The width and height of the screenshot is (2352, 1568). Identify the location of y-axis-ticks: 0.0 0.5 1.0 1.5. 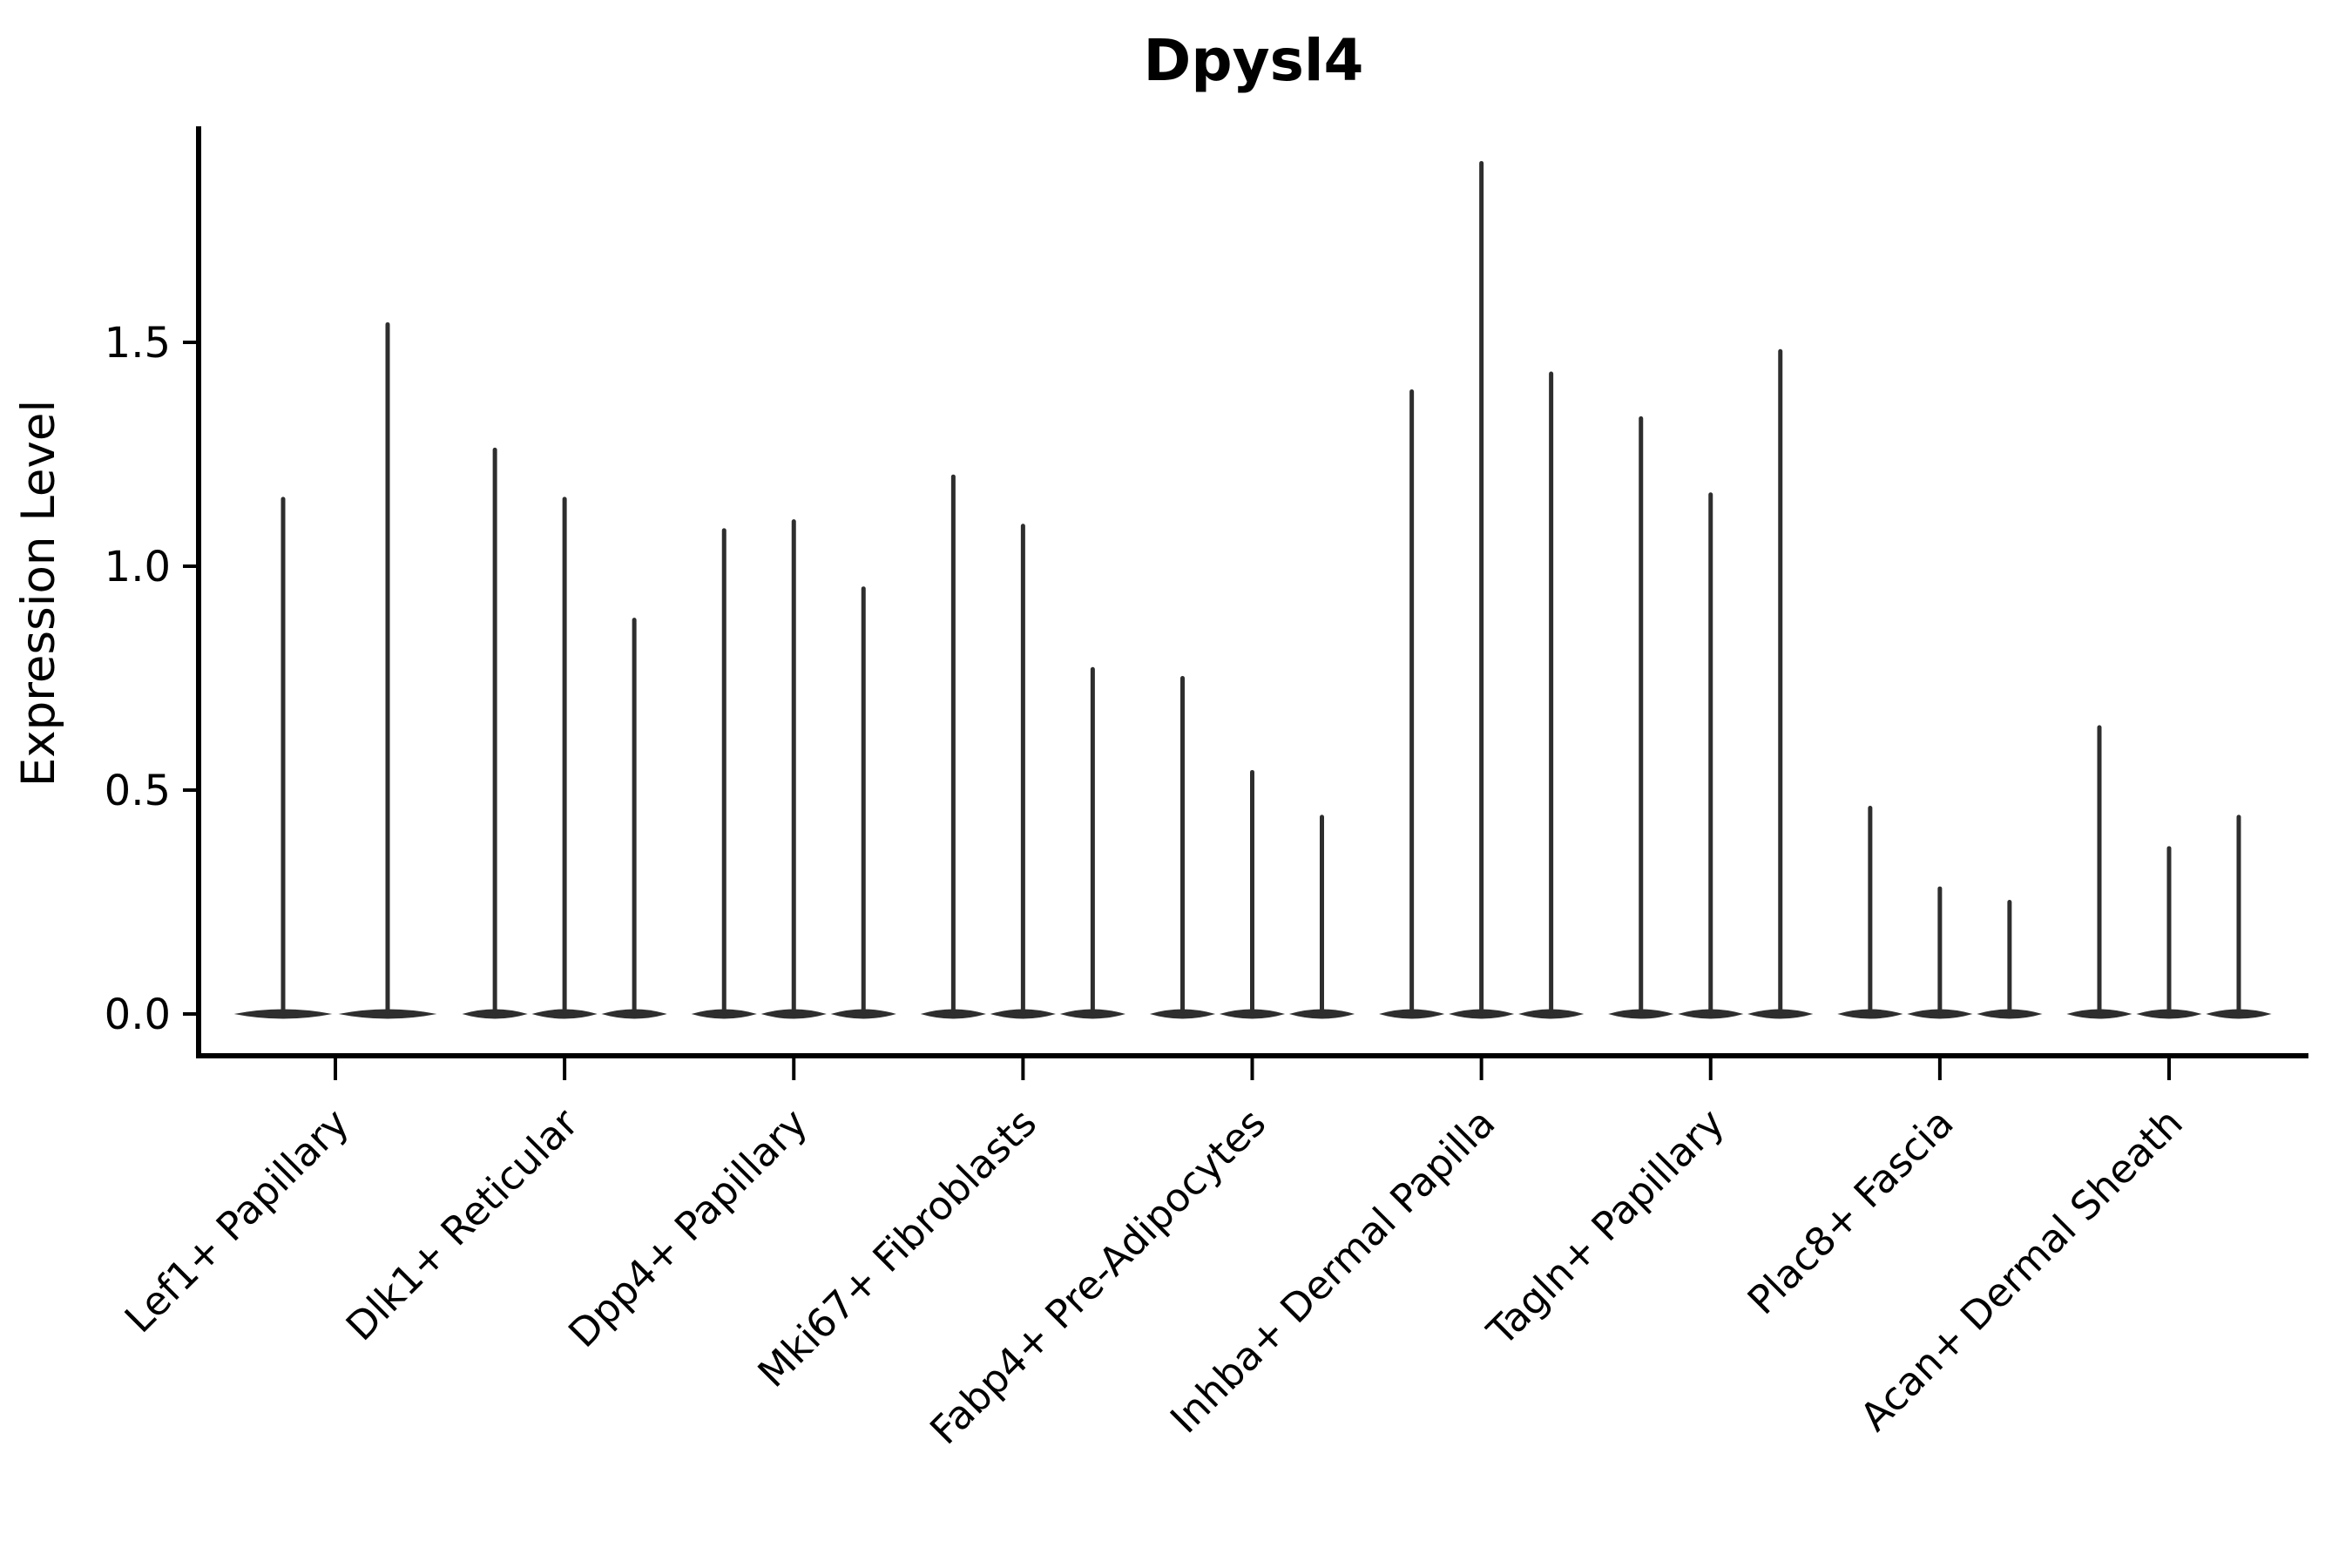
(152, 679).